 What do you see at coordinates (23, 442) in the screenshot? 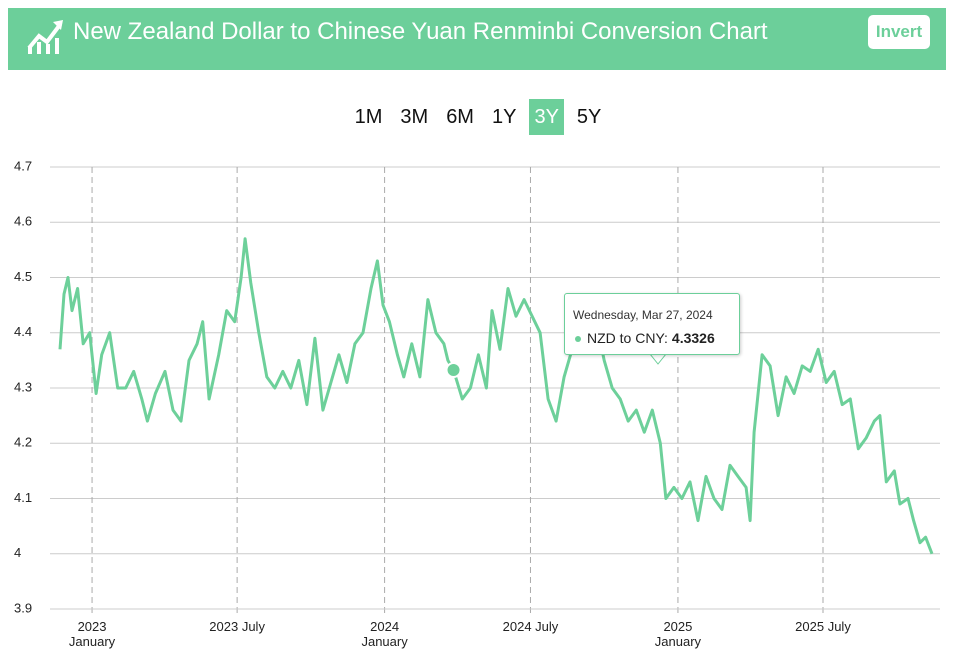
I see `y-tick-label: 4.2` at bounding box center [23, 442].